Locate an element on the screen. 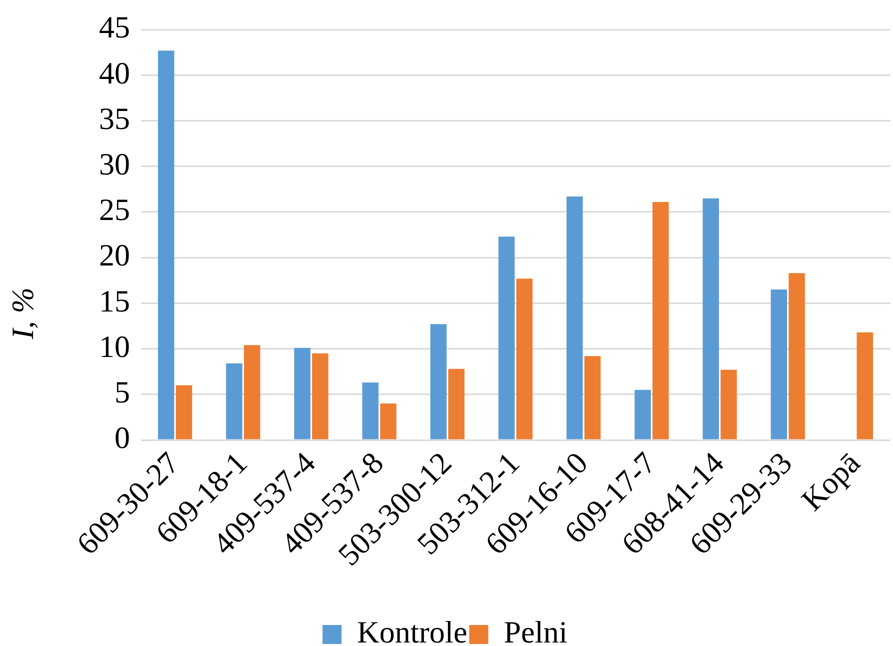 Image resolution: width=893 pixels, height=646 pixels. y-tick-label: 35 is located at coordinates (114, 118).